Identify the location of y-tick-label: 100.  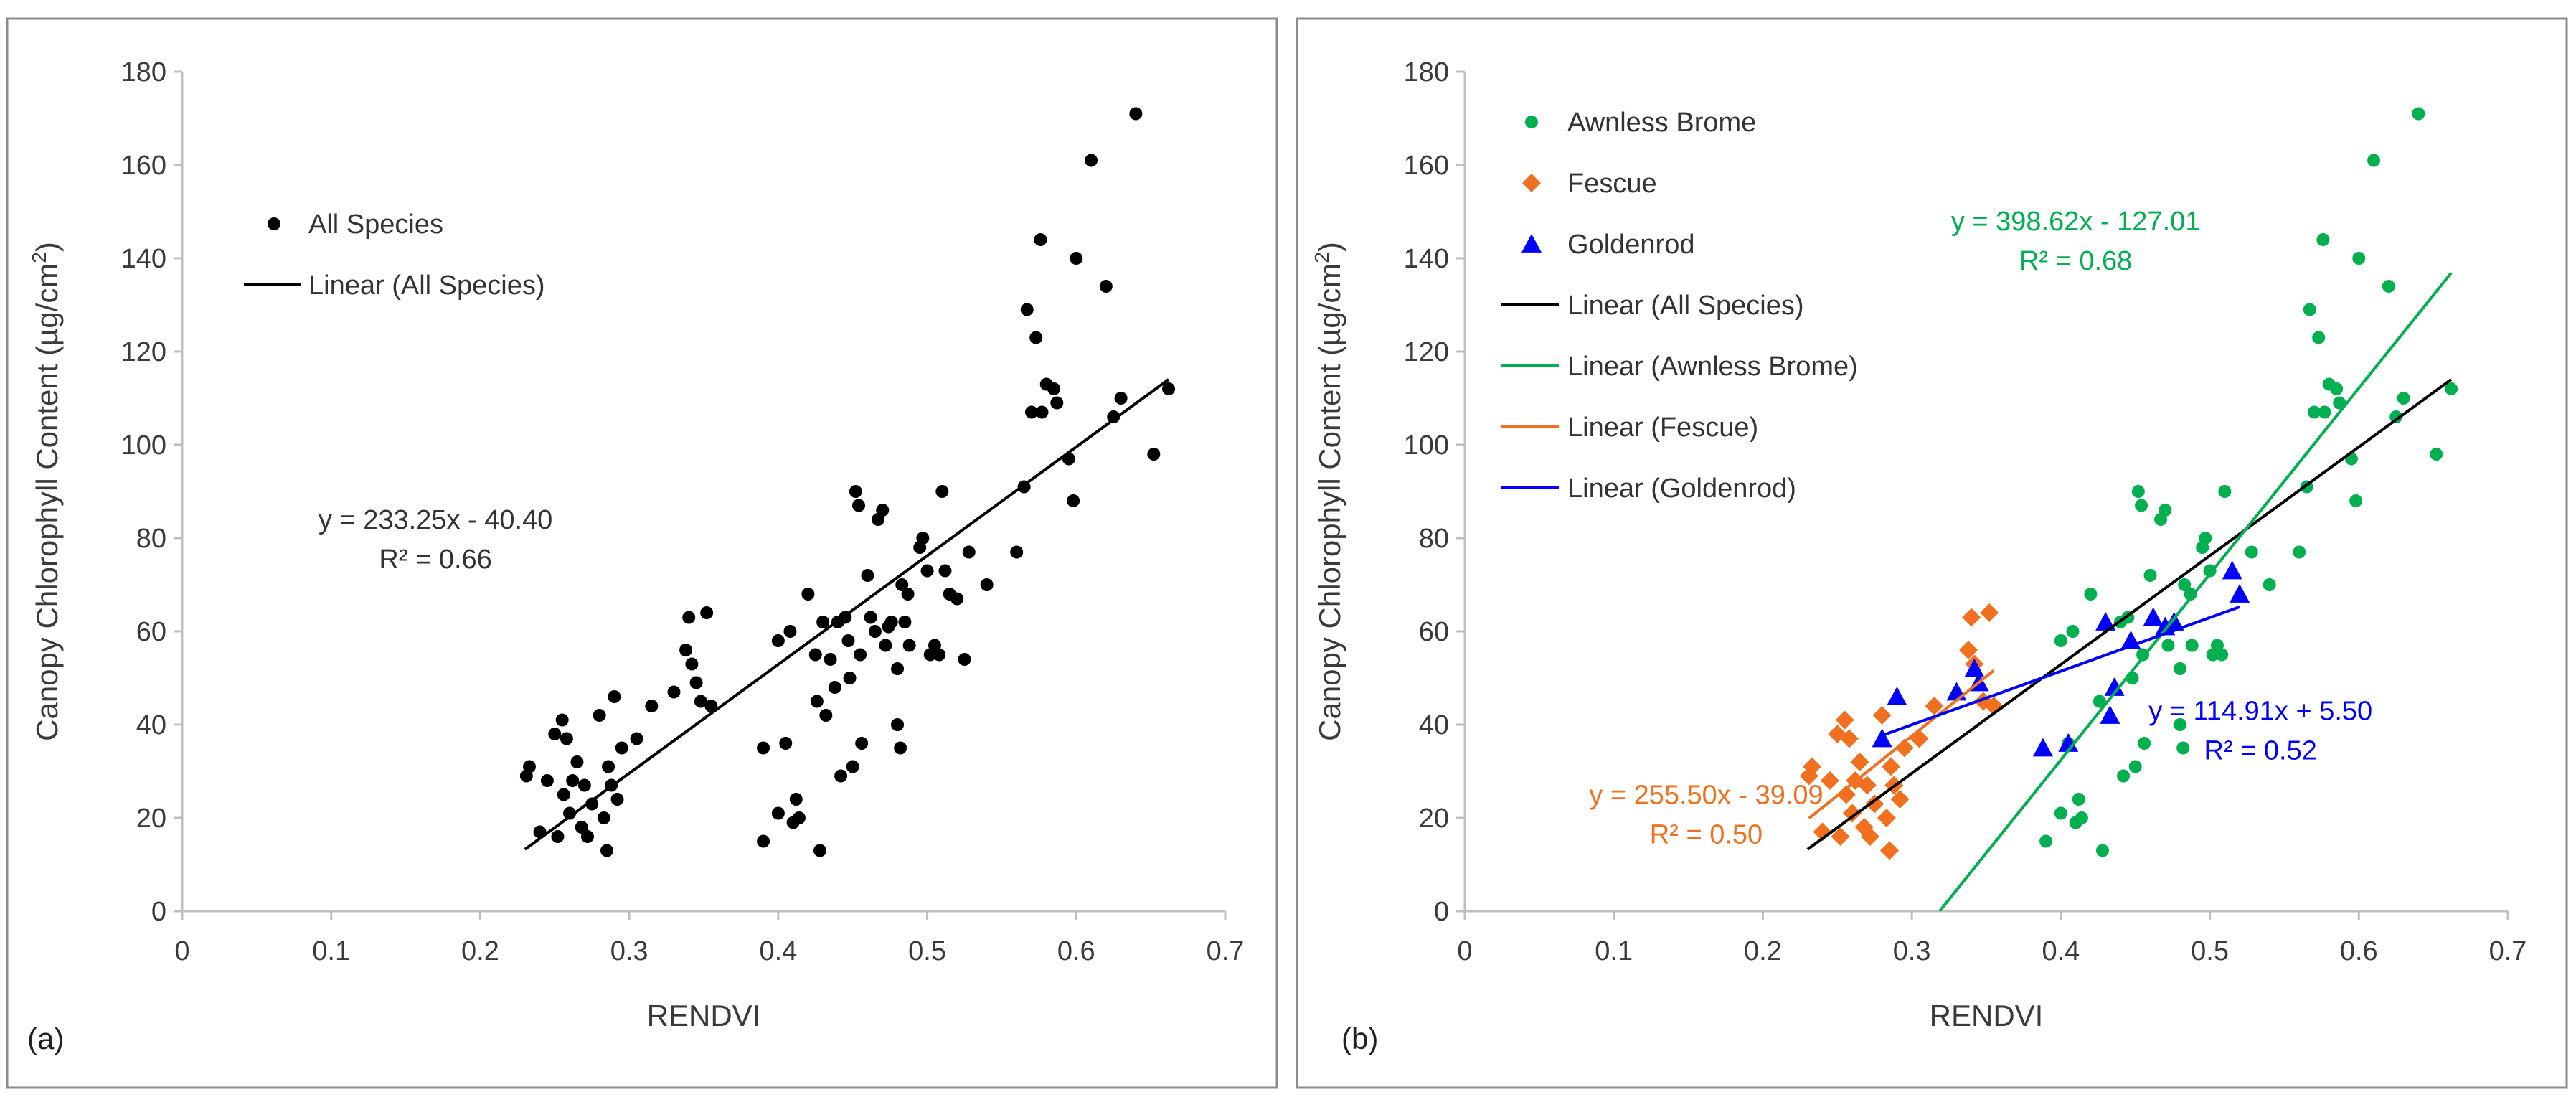
(1426, 446).